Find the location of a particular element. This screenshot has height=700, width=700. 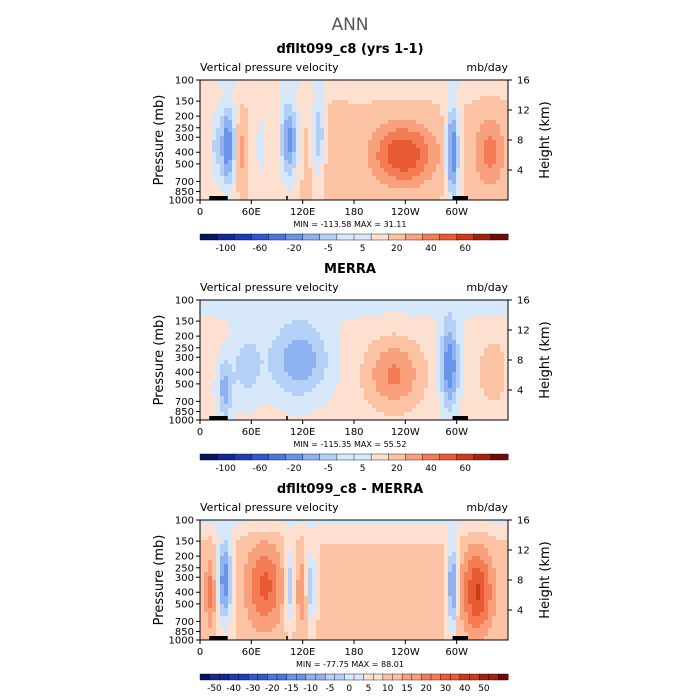

colorbar-label: -5 is located at coordinates (328, 469).